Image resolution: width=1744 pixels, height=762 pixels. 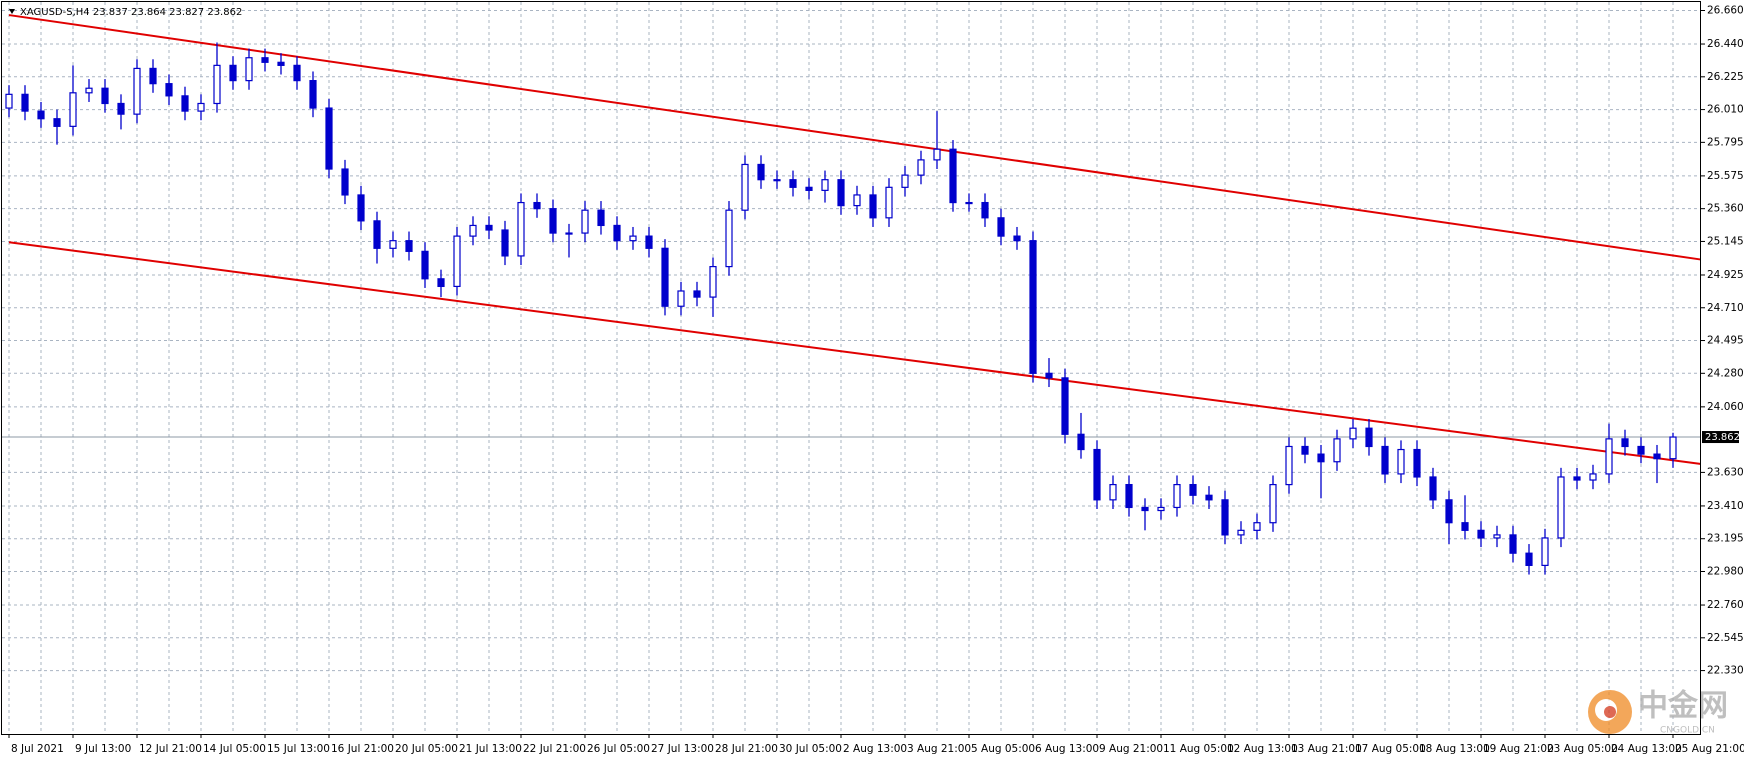 I want to click on y-tick-label: 25.575, so click(x=1725, y=176).